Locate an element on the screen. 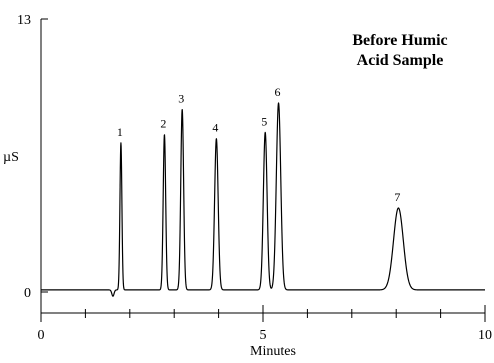  x-tick-label: 5 is located at coordinates (263, 335).